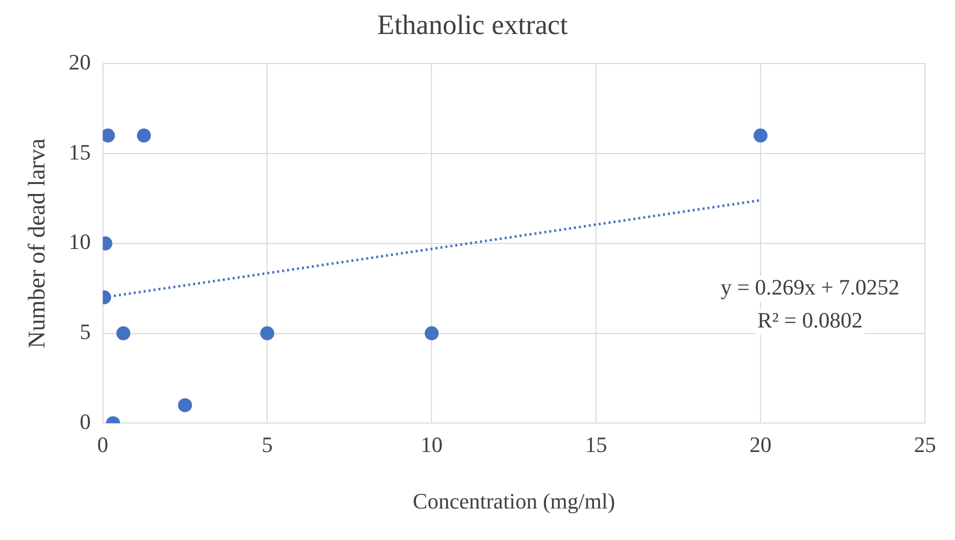 This screenshot has width=955, height=540. What do you see at coordinates (85, 331) in the screenshot?
I see `y-tick-label: 5` at bounding box center [85, 331].